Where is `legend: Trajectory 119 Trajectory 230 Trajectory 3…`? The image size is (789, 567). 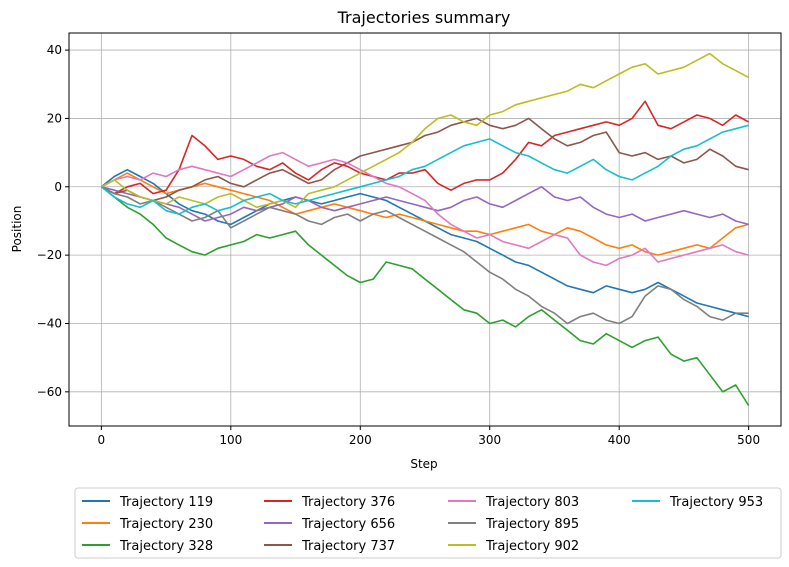 legend: Trajectory 119 Trajectory 230 Trajectory 3… is located at coordinates (428, 523).